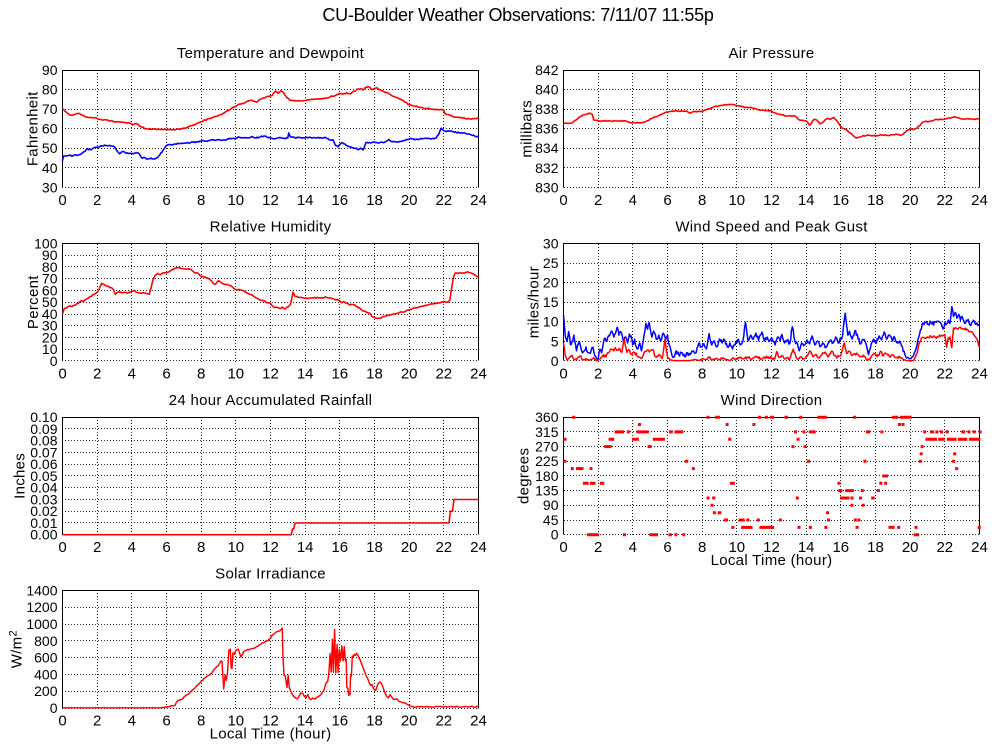 The image size is (1000, 750). What do you see at coordinates (43, 488) in the screenshot?
I see `svg-text: 0.04` at bounding box center [43, 488].